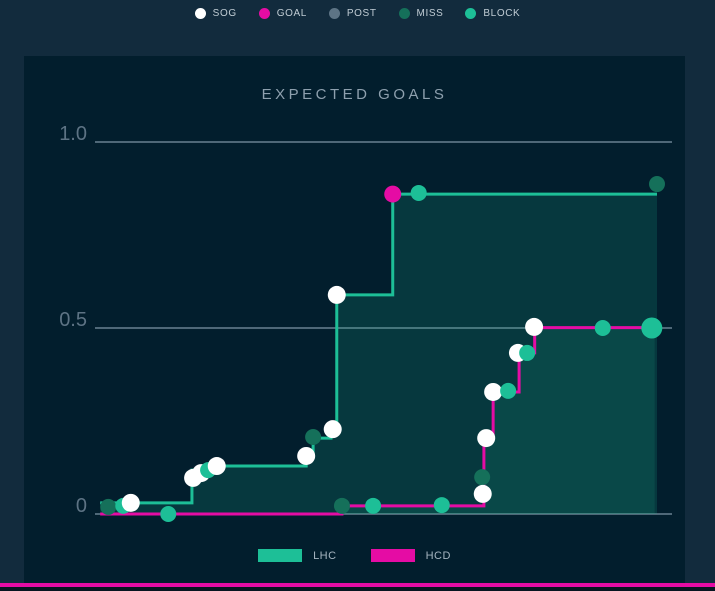 This screenshot has width=715, height=591. I want to click on team-legend: LHC HCD, so click(354, 555).